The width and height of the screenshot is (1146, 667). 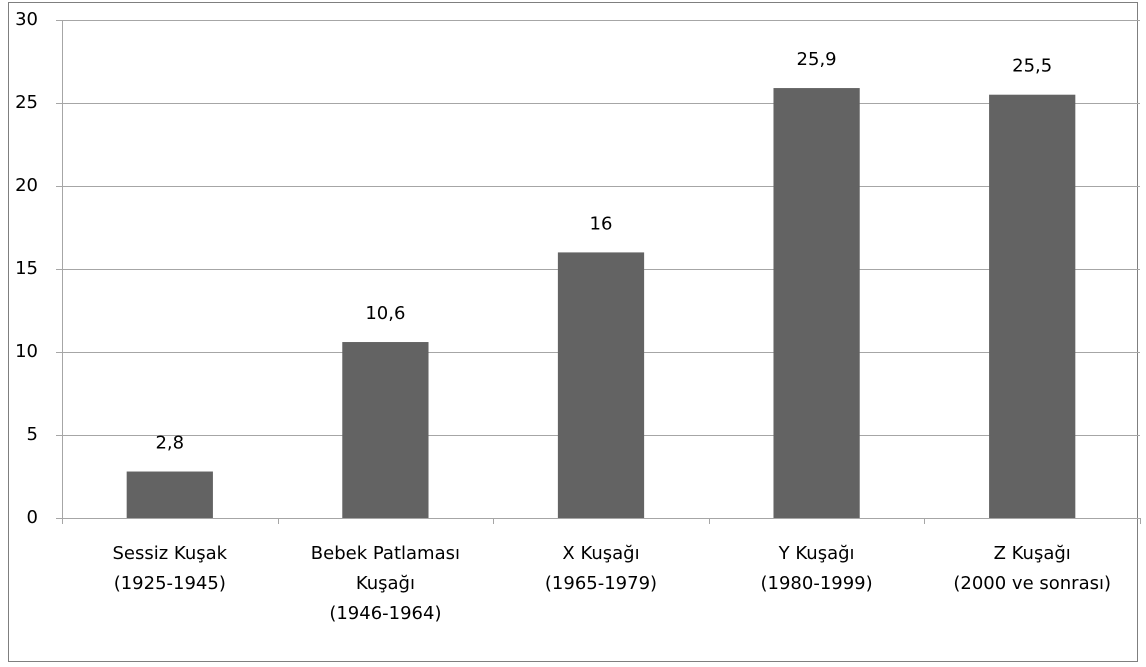 What do you see at coordinates (385, 613) in the screenshot?
I see `x-tick-label: (1946-1964)` at bounding box center [385, 613].